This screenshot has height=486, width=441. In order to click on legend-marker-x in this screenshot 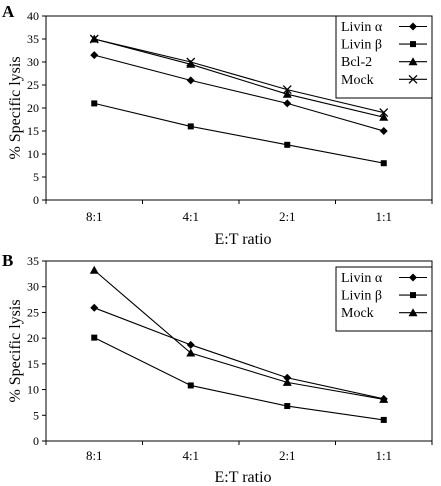, I will do `click(413, 79)`.